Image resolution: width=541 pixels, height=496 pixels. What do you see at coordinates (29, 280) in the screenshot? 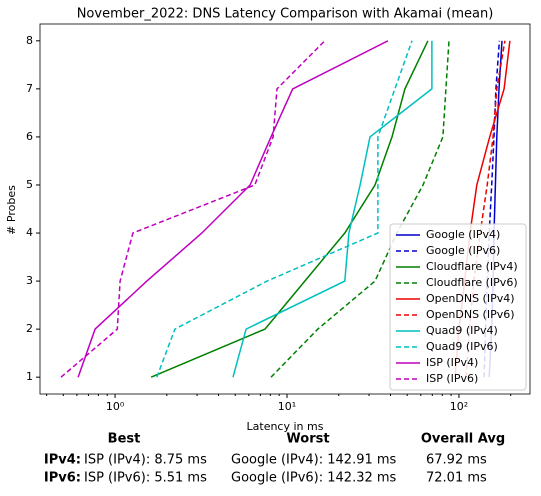
I see `y-tick-label: 3` at bounding box center [29, 280].